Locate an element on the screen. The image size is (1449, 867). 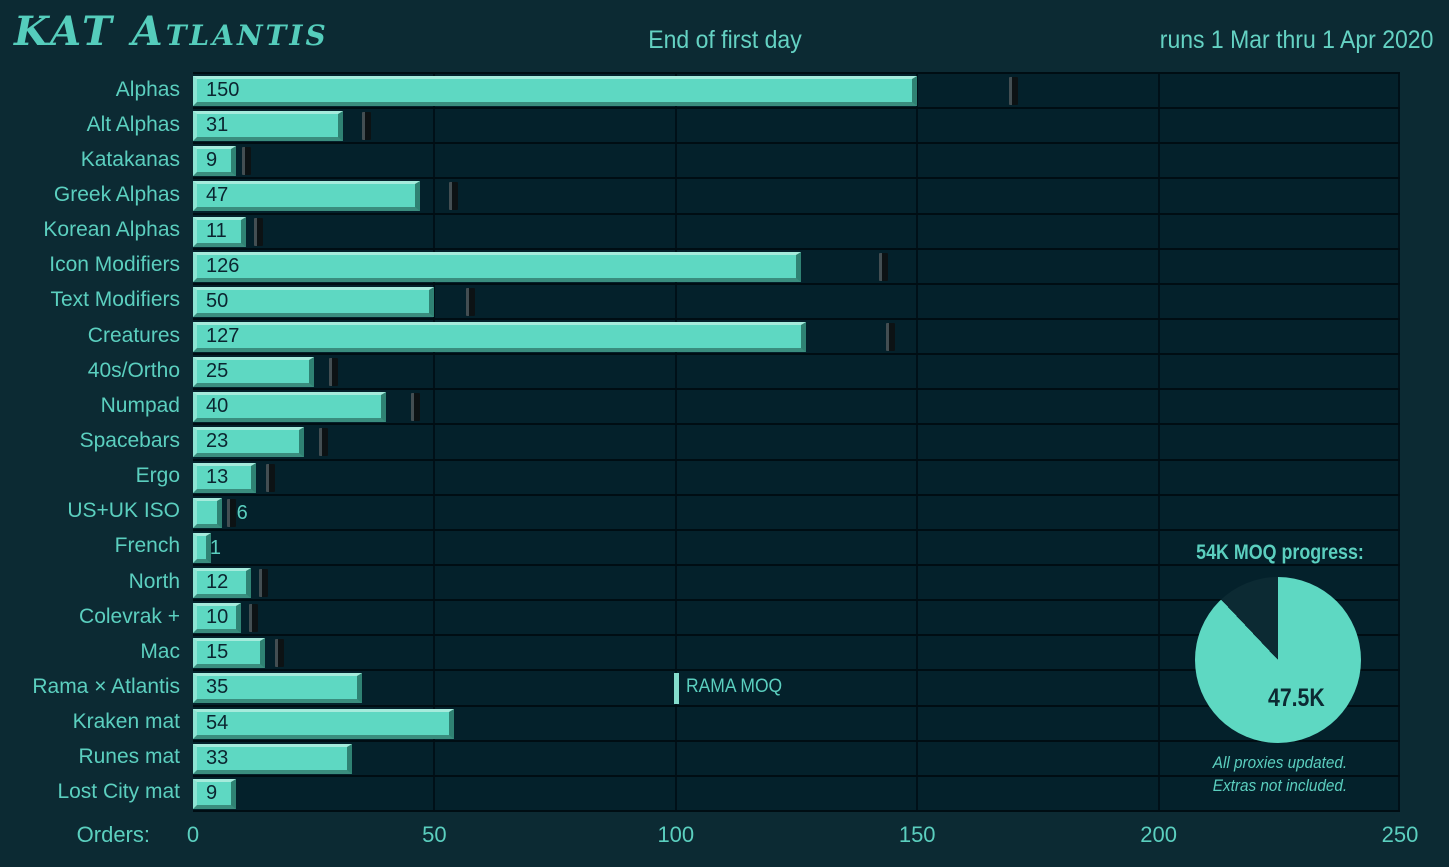
value-bar: 127 is located at coordinates (500, 336).